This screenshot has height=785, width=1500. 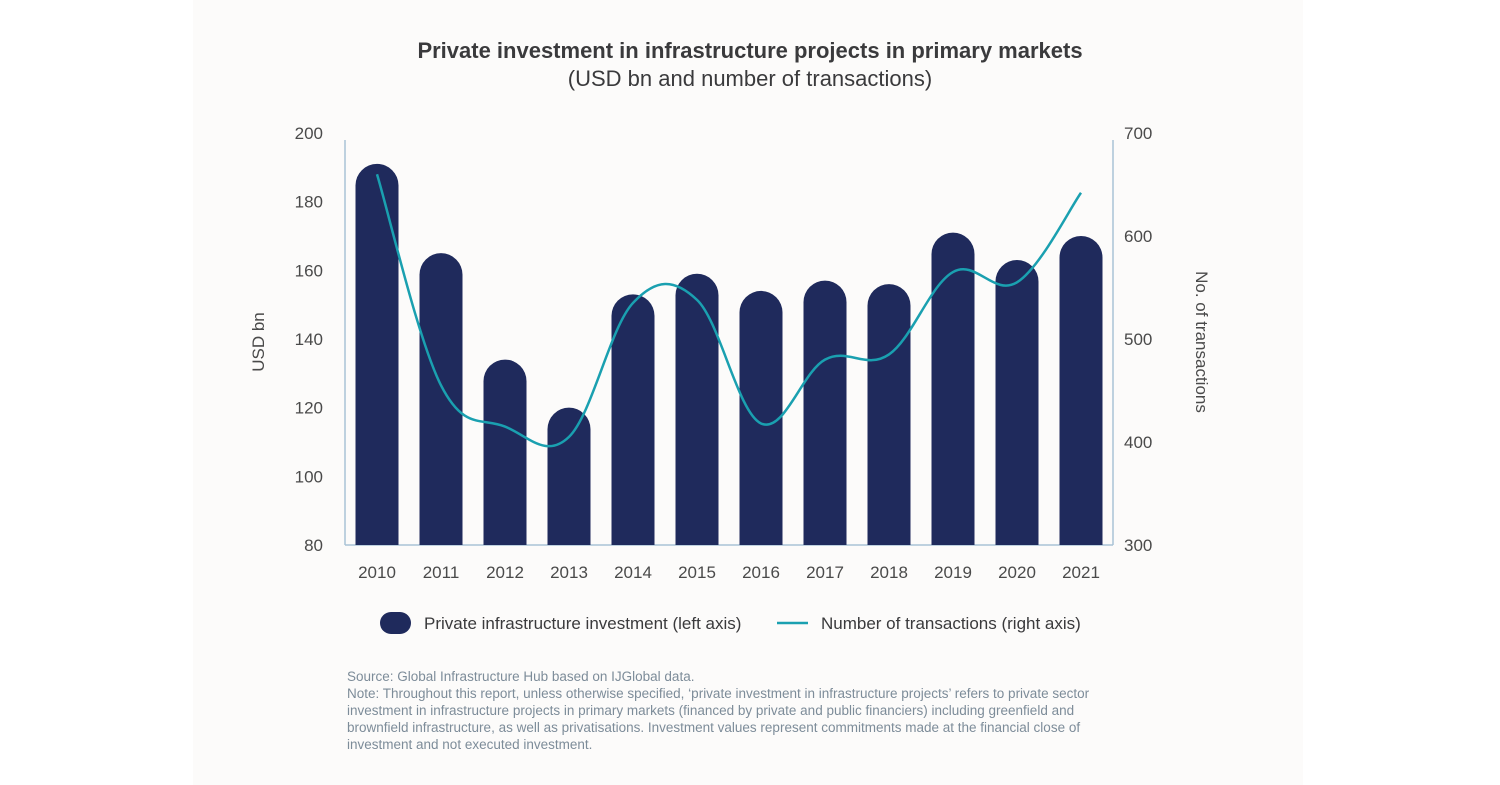 What do you see at coordinates (953, 572) in the screenshot?
I see `x-tick-label: 2019` at bounding box center [953, 572].